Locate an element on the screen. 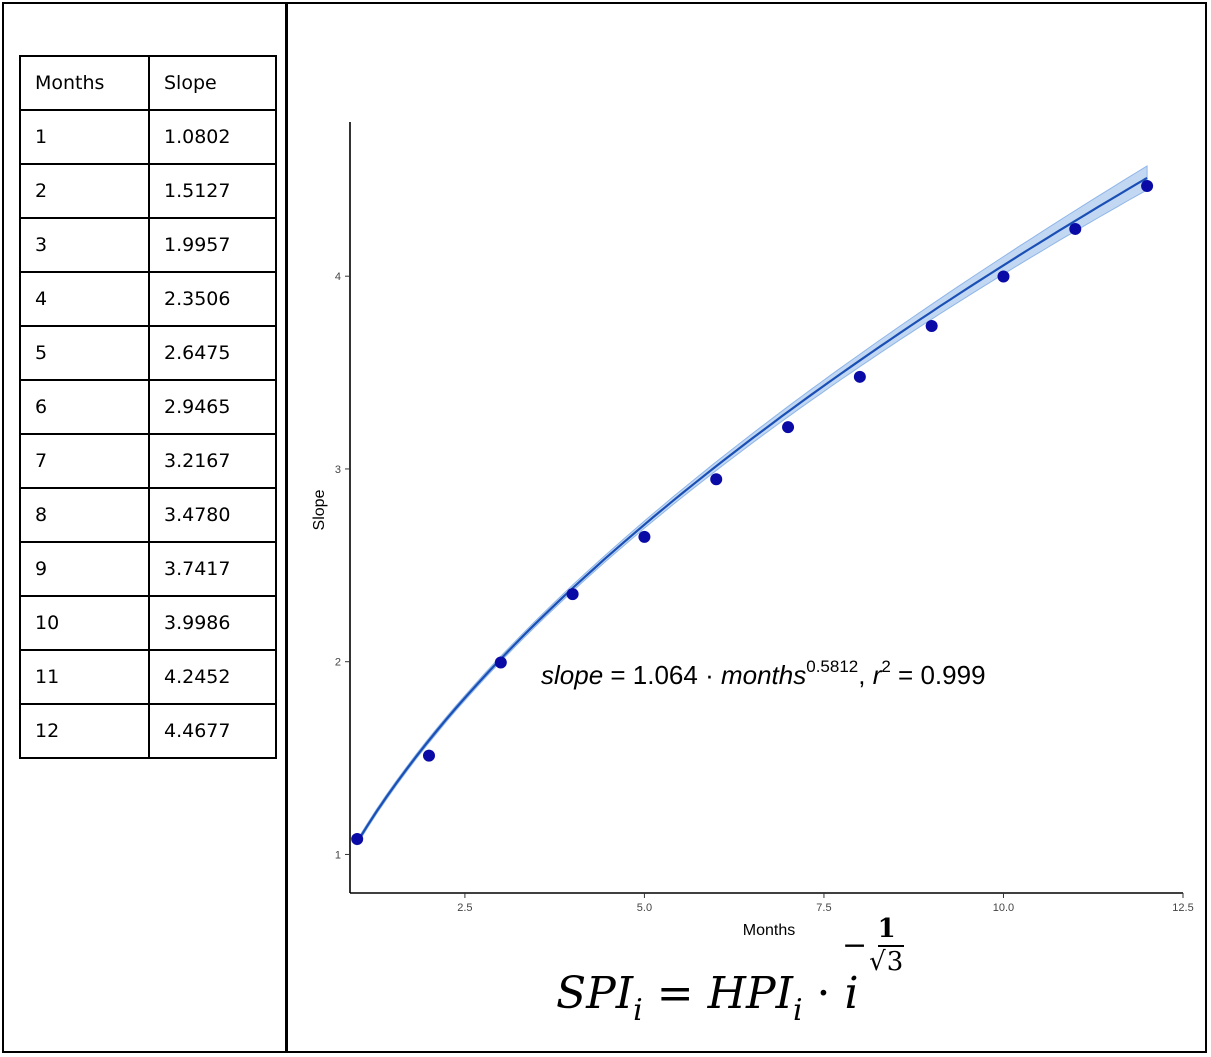  column-divider is located at coordinates (286, 527).